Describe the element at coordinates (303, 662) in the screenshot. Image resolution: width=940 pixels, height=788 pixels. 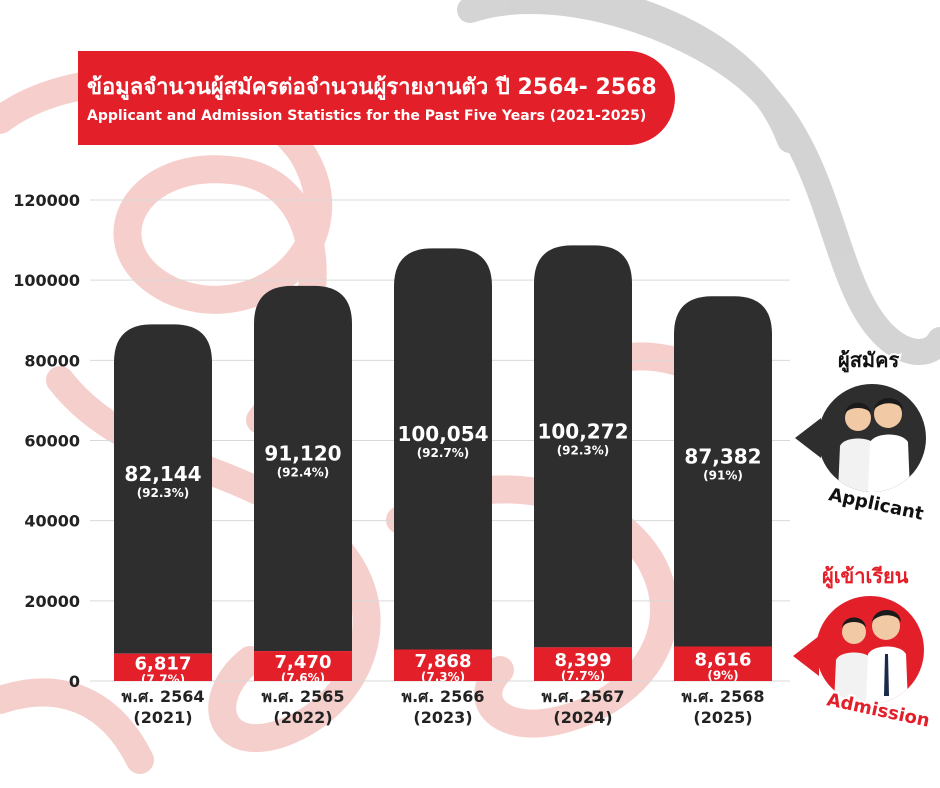
I see `admission-value-label: 7,470` at that location.